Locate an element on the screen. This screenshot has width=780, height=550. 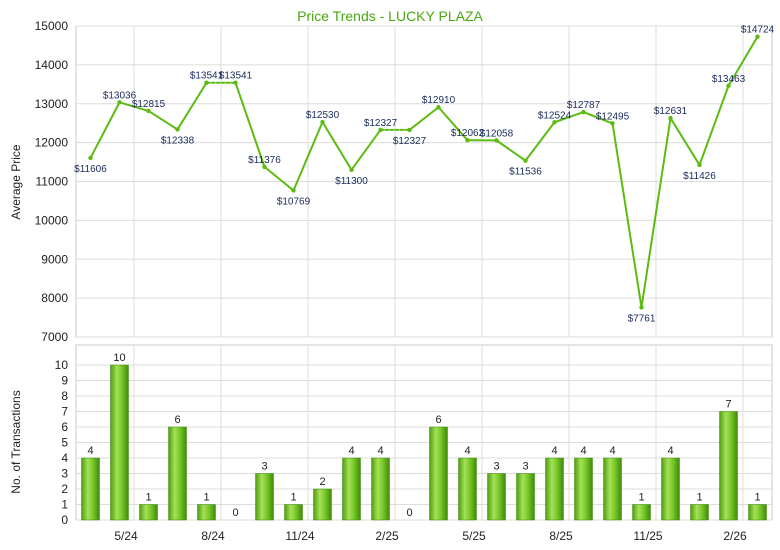
price-data-label: $11606 is located at coordinates (90, 169).